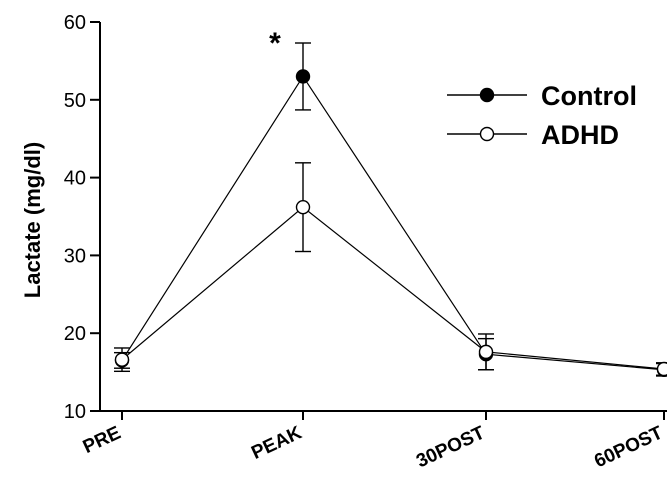 Image resolution: width=667 pixels, height=497 pixels. What do you see at coordinates (75, 256) in the screenshot?
I see `y-tick-label: 30` at bounding box center [75, 256].